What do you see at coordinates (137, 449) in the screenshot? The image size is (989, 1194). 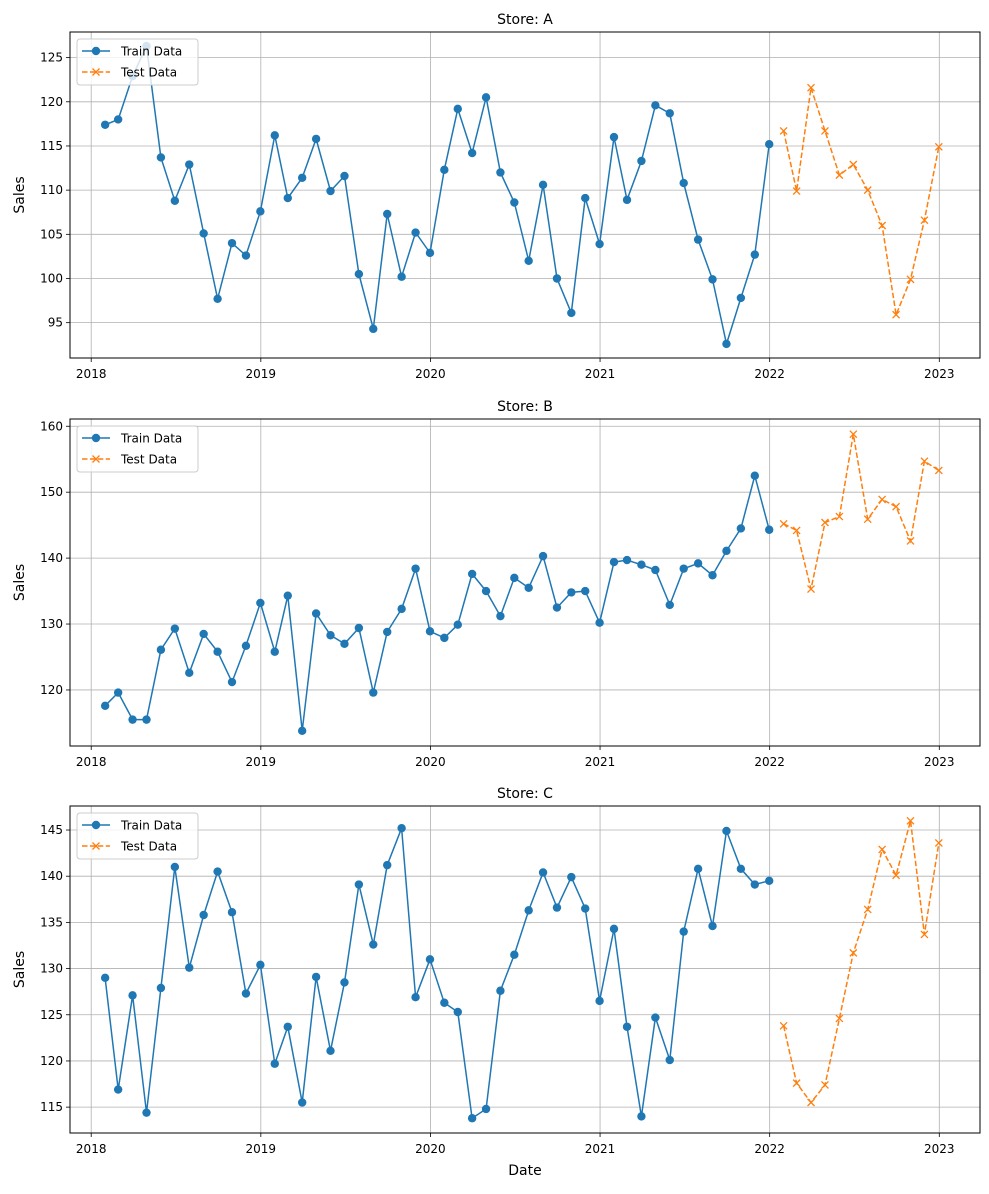 I see `legend: Train Data Test Data` at bounding box center [137, 449].